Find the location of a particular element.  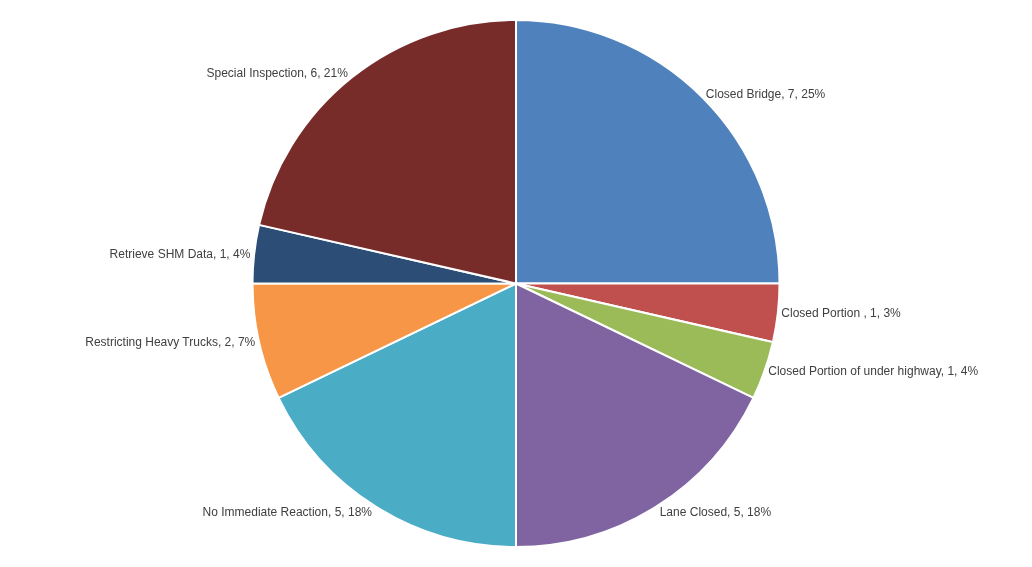

slice-label: Closed Portion of under highway, 1, 4% is located at coordinates (873, 371).